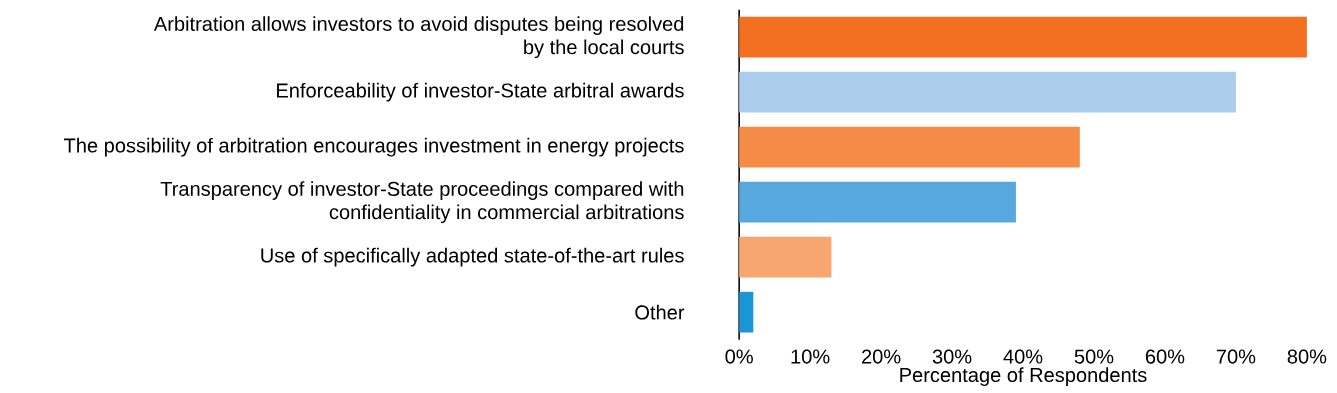  I want to click on x-axis-title: Percentage of Respondents, so click(1023, 377).